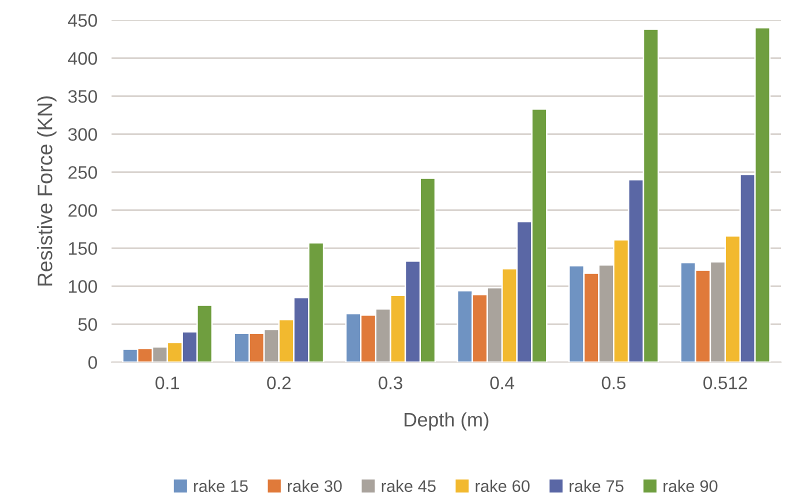  I want to click on y-tick-label: 50, so click(87, 324).